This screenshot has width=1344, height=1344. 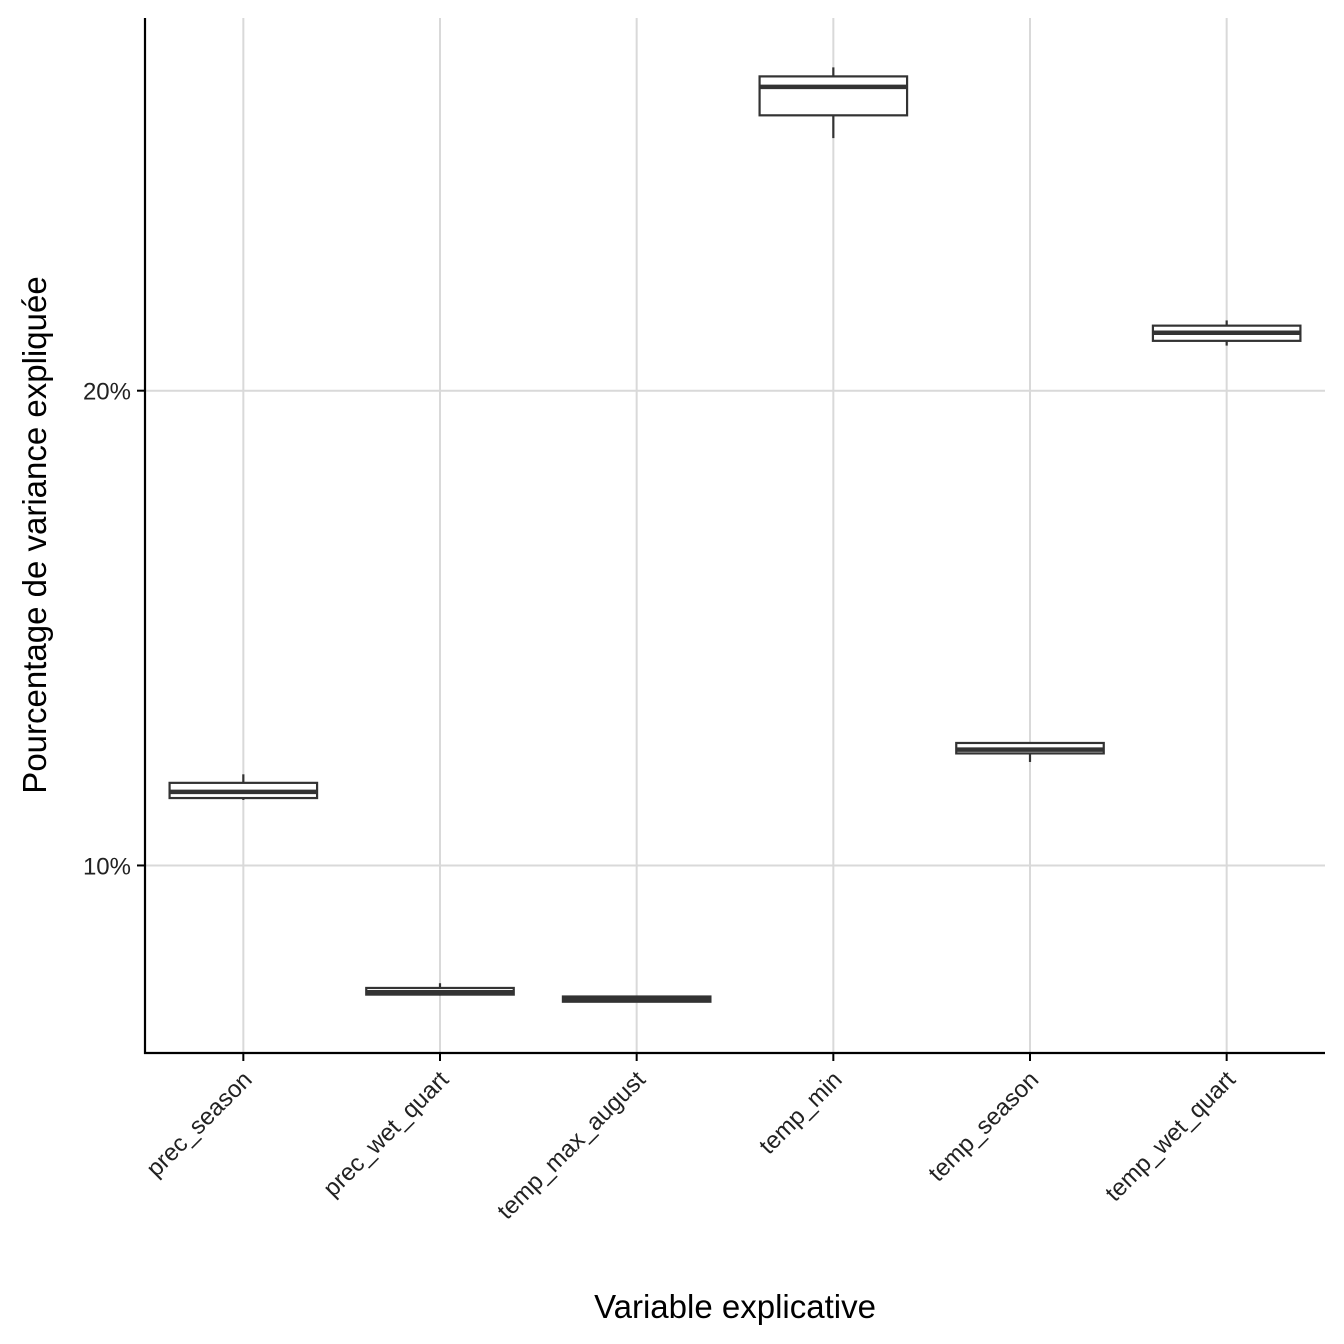 I want to click on boxplot-temp_wet_quart, so click(x=1226, y=333).